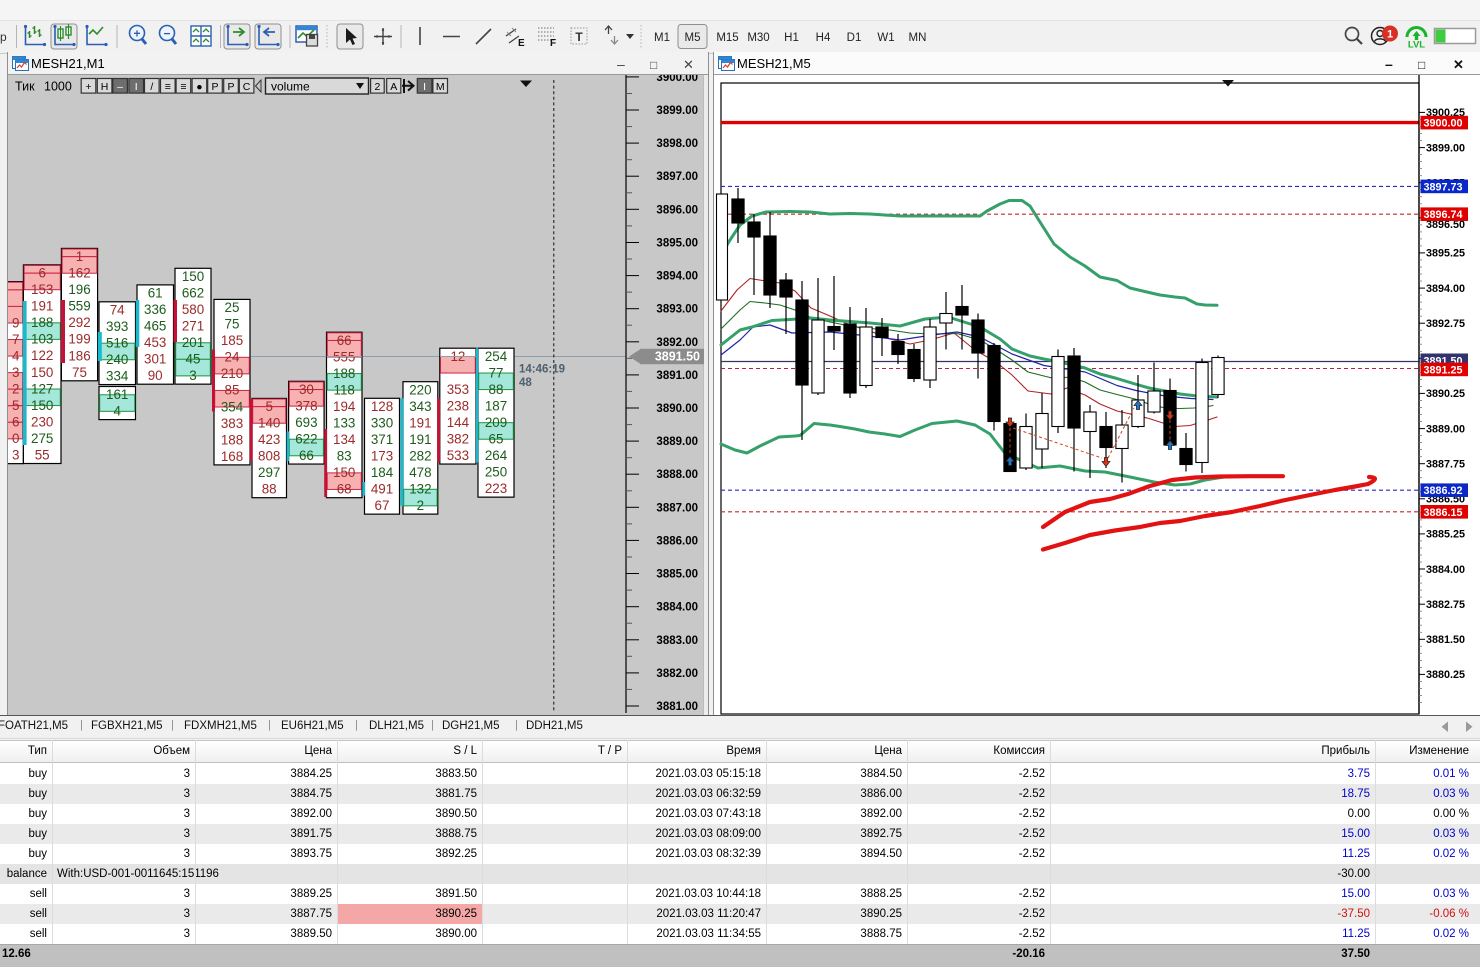 The height and width of the screenshot is (967, 1480). What do you see at coordinates (496, 439) in the screenshot?
I see `svg-text: 65` at bounding box center [496, 439].